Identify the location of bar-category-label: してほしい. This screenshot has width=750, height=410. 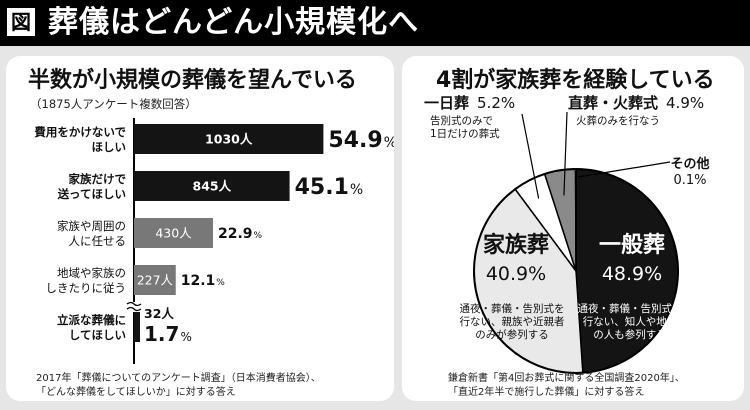
(97, 335).